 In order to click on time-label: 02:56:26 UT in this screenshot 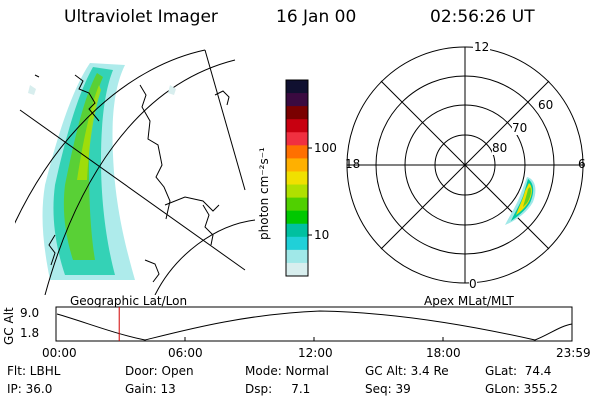, I will do `click(482, 17)`.